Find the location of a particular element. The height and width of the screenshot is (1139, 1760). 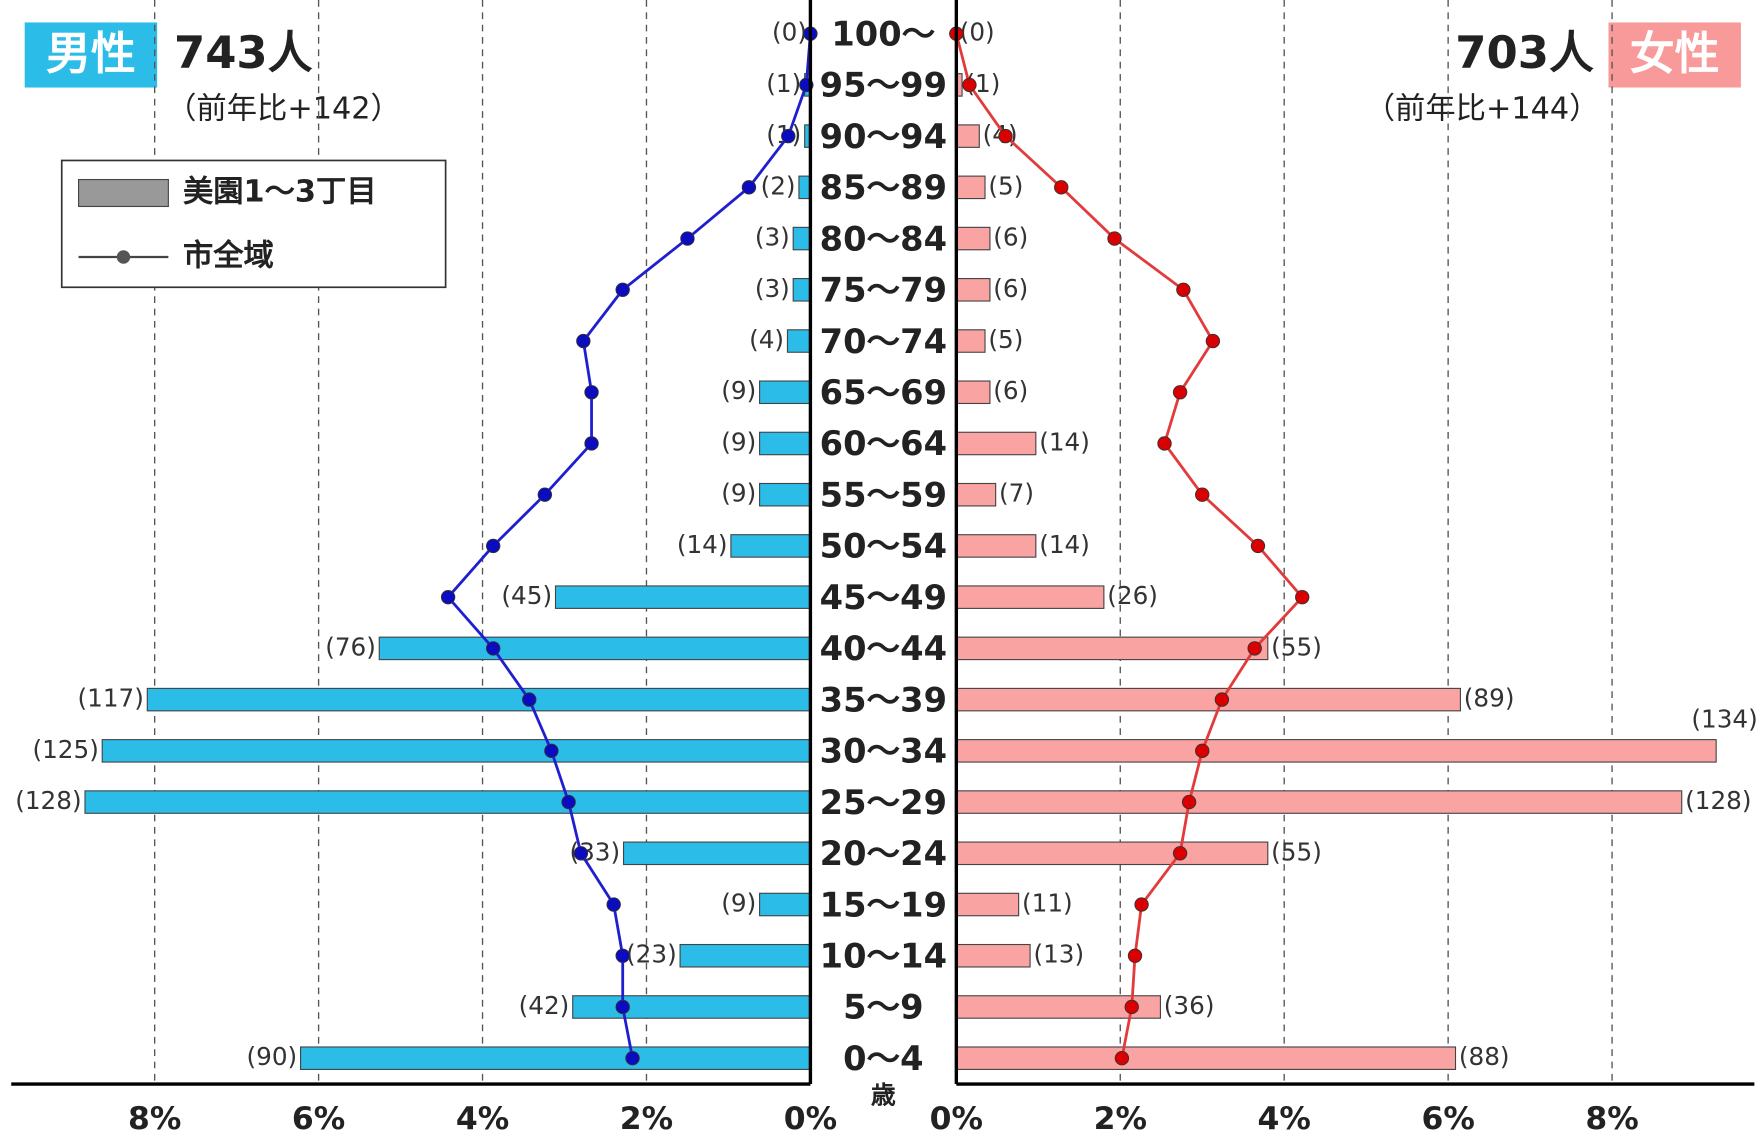

legend-label: 市全域 is located at coordinates (228, 255).